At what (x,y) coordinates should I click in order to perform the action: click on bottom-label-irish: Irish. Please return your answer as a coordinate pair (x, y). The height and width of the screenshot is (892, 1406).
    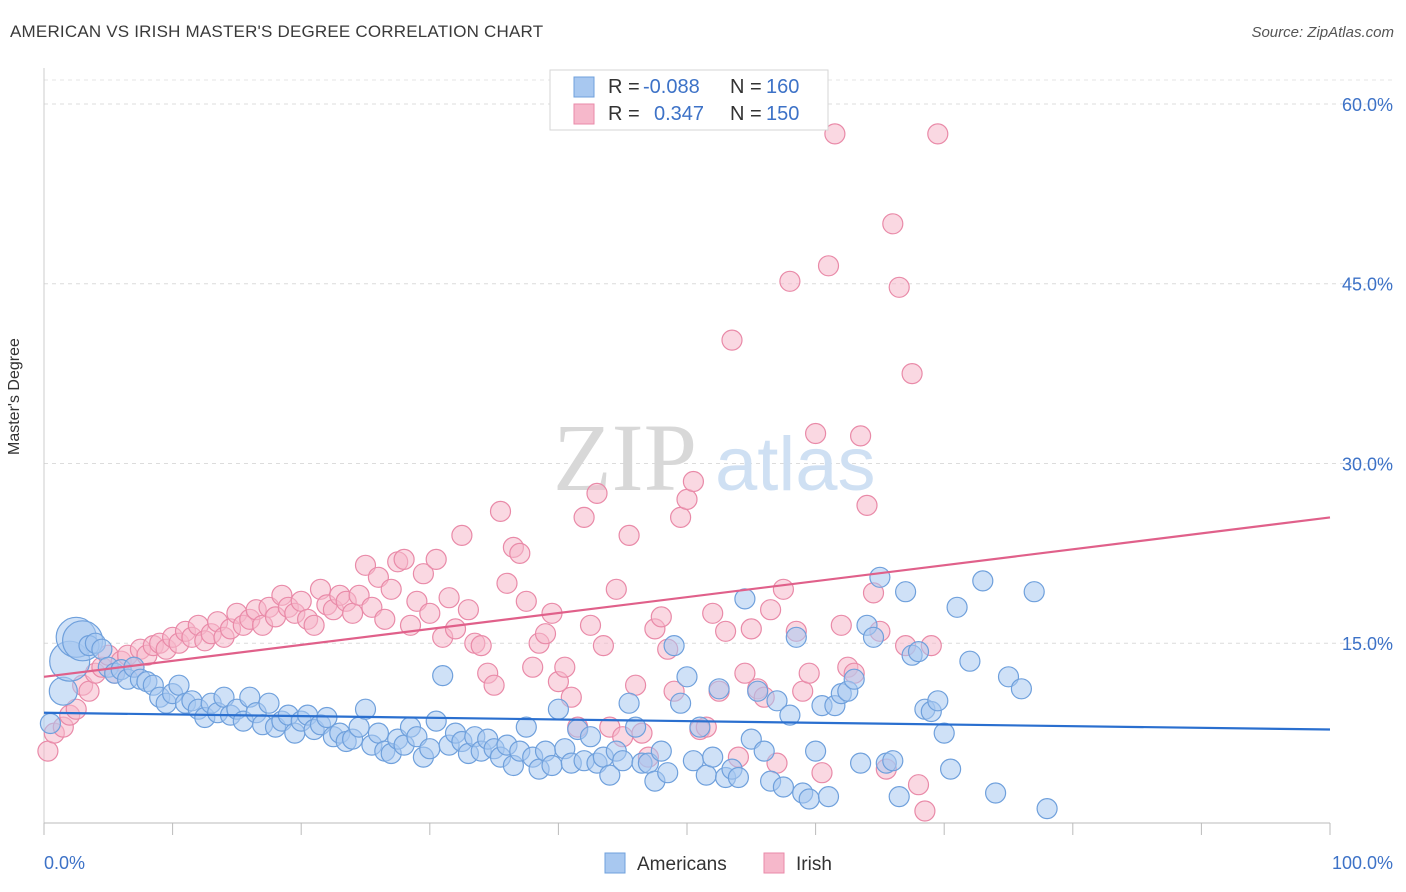
    Looking at the image, I should click on (814, 864).